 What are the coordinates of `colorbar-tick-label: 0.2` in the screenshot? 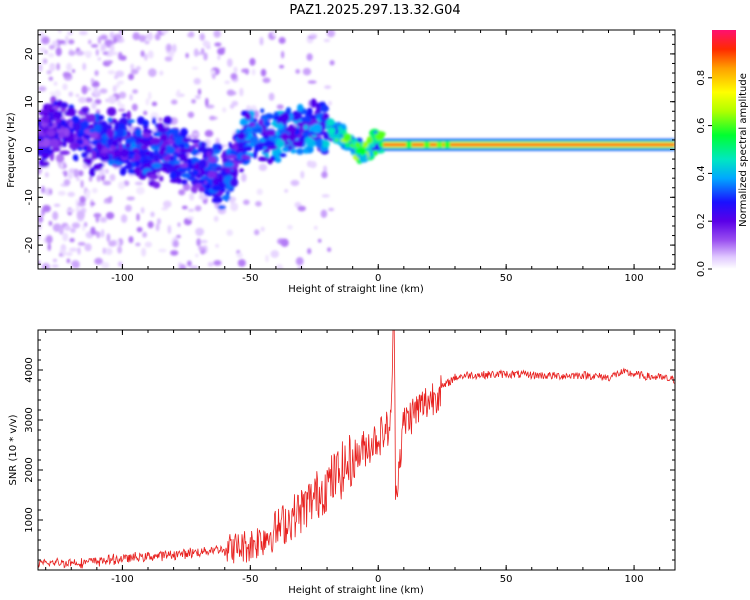 It's located at (701, 221).